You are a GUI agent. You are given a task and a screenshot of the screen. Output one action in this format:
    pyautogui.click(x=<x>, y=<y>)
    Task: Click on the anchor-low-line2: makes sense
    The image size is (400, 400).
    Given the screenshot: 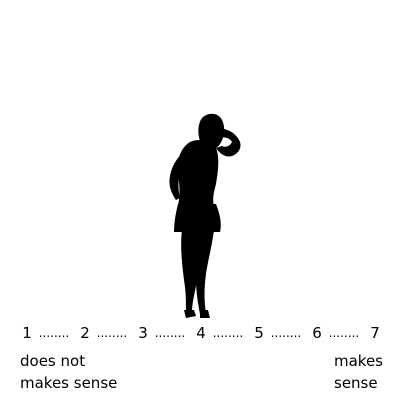 What is the action you would take?
    pyautogui.click(x=69, y=383)
    